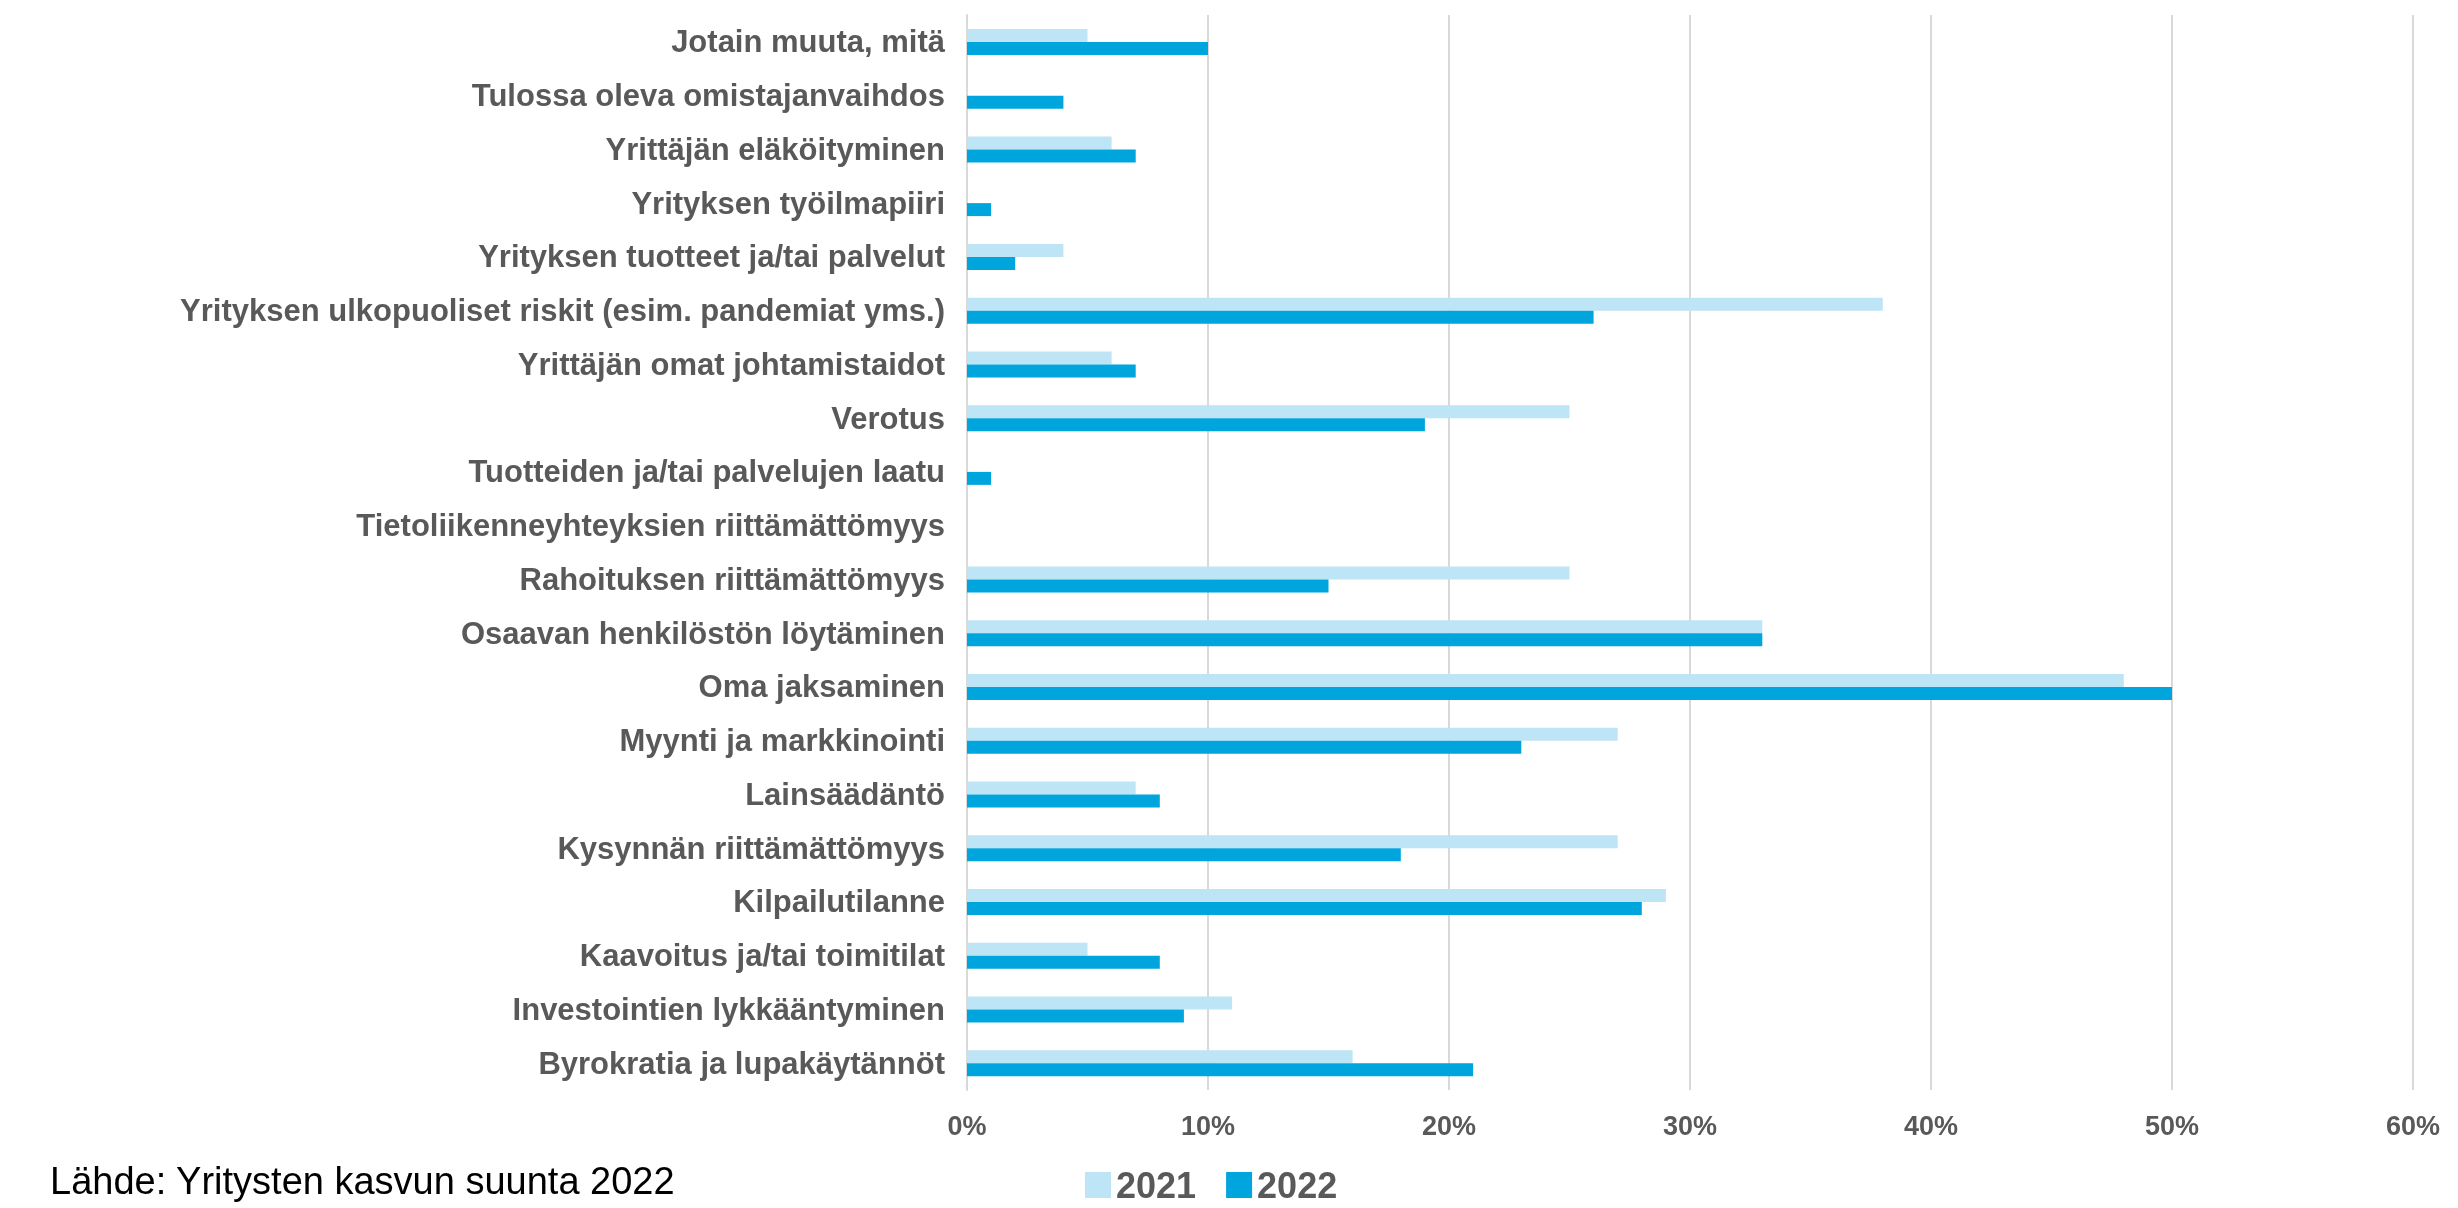 This screenshot has width=2458, height=1208. I want to click on y-tick-label: Myynti ja markkinointi, so click(782, 741).